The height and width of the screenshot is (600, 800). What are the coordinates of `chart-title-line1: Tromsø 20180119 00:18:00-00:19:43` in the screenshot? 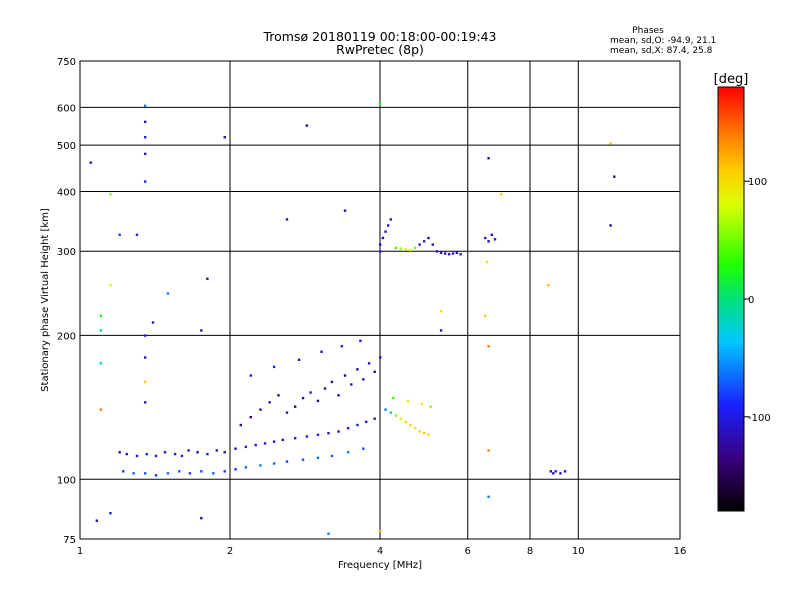 It's located at (379, 36).